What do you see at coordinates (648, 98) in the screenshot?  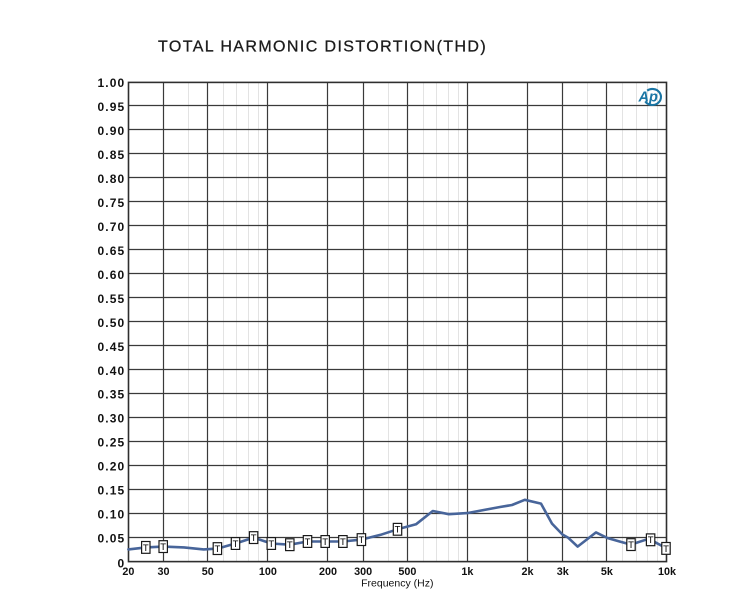 I see `svg-text: Ap` at bounding box center [648, 98].